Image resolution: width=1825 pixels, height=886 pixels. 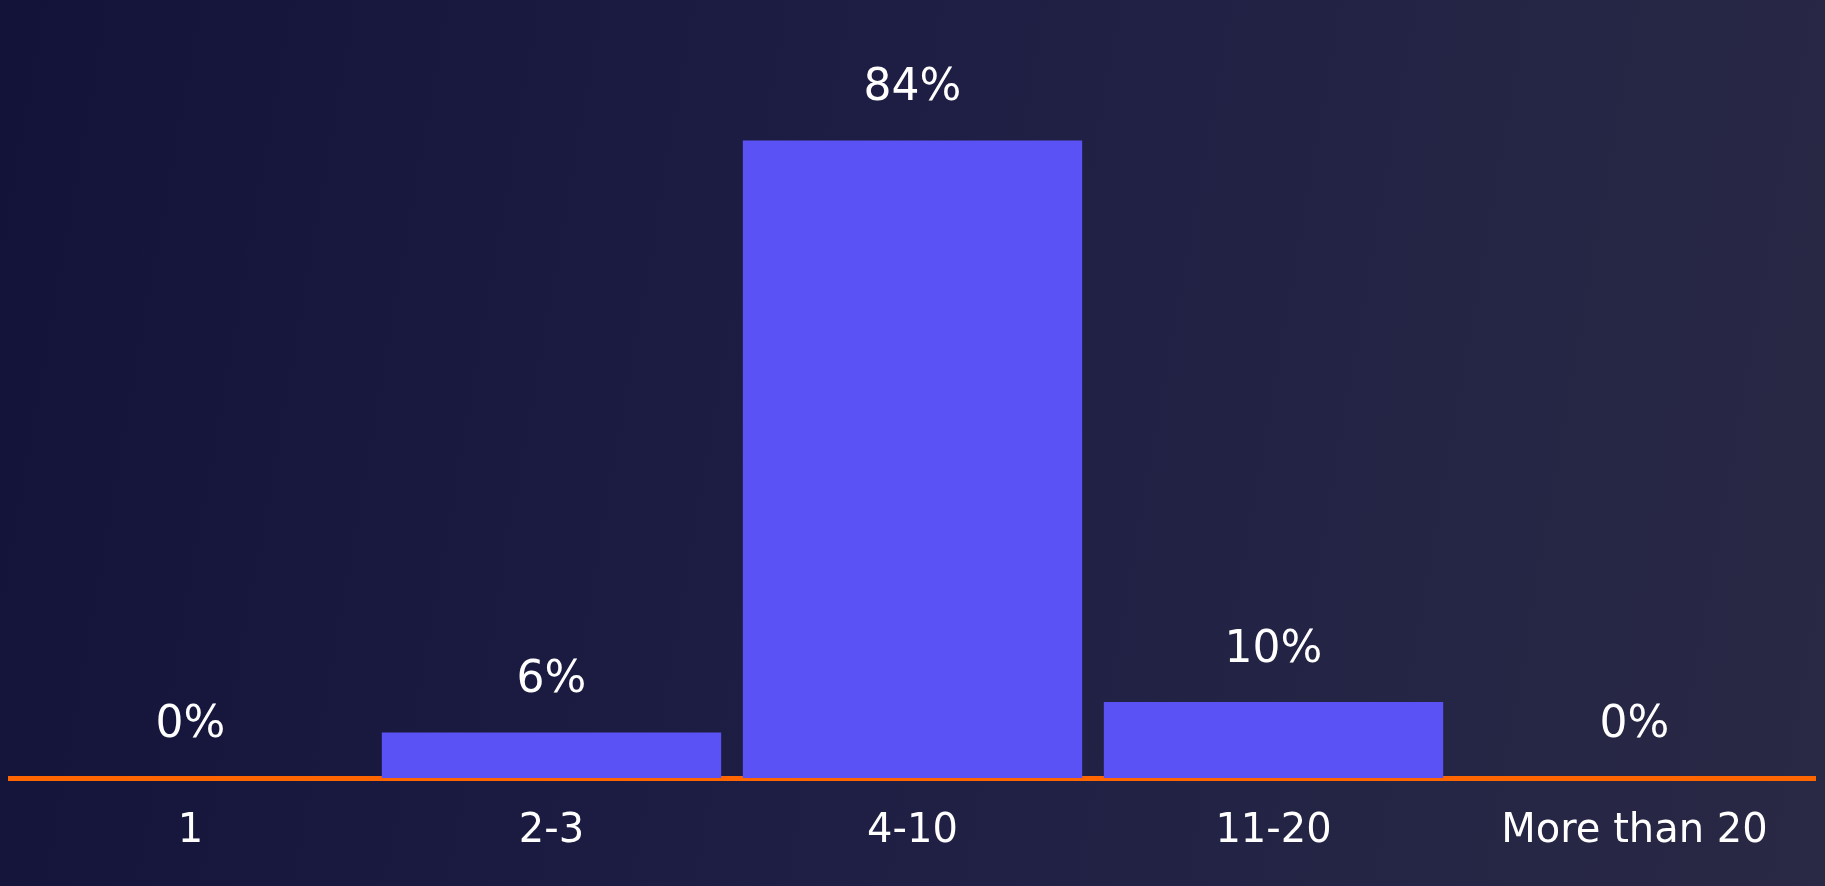 I want to click on data-label: 10%, so click(x=1273, y=646).